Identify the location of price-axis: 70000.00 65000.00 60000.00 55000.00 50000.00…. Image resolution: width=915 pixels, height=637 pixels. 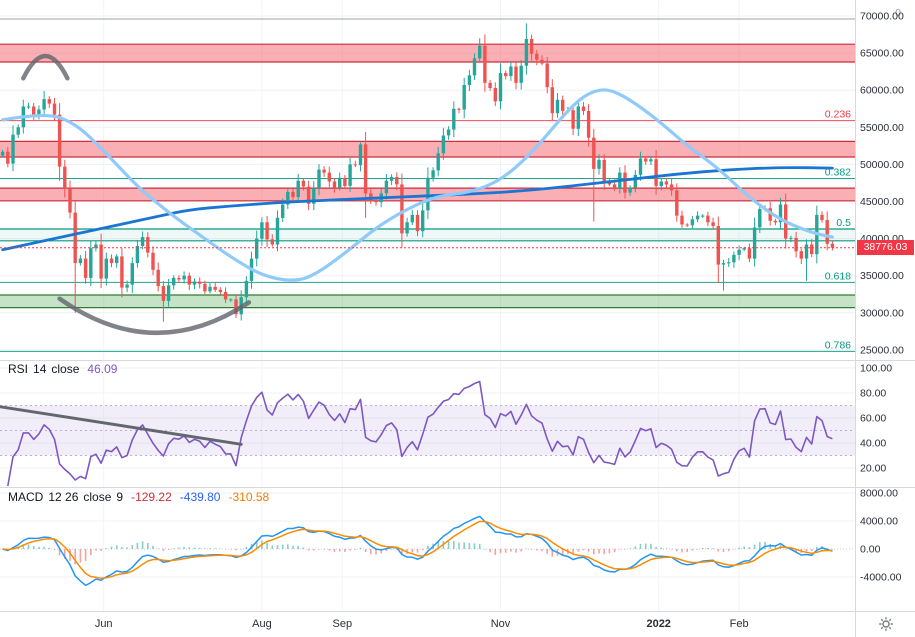
(882, 297).